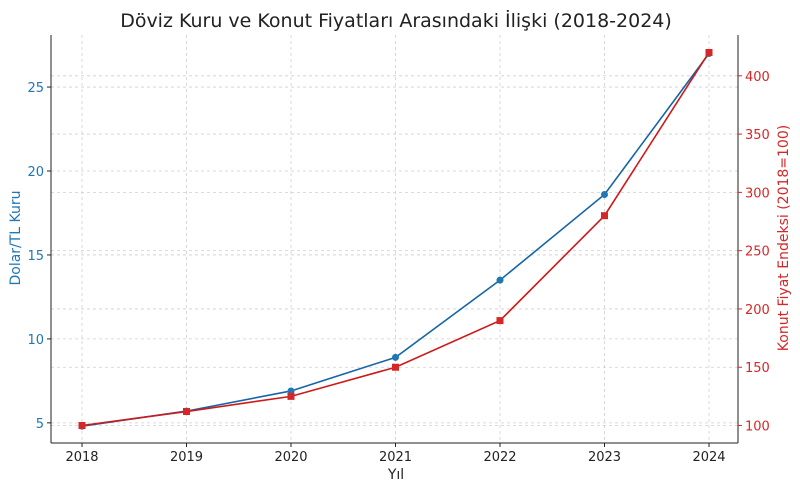  Describe the element at coordinates (40, 424) in the screenshot. I see `left-y-tick-label: 5` at that location.